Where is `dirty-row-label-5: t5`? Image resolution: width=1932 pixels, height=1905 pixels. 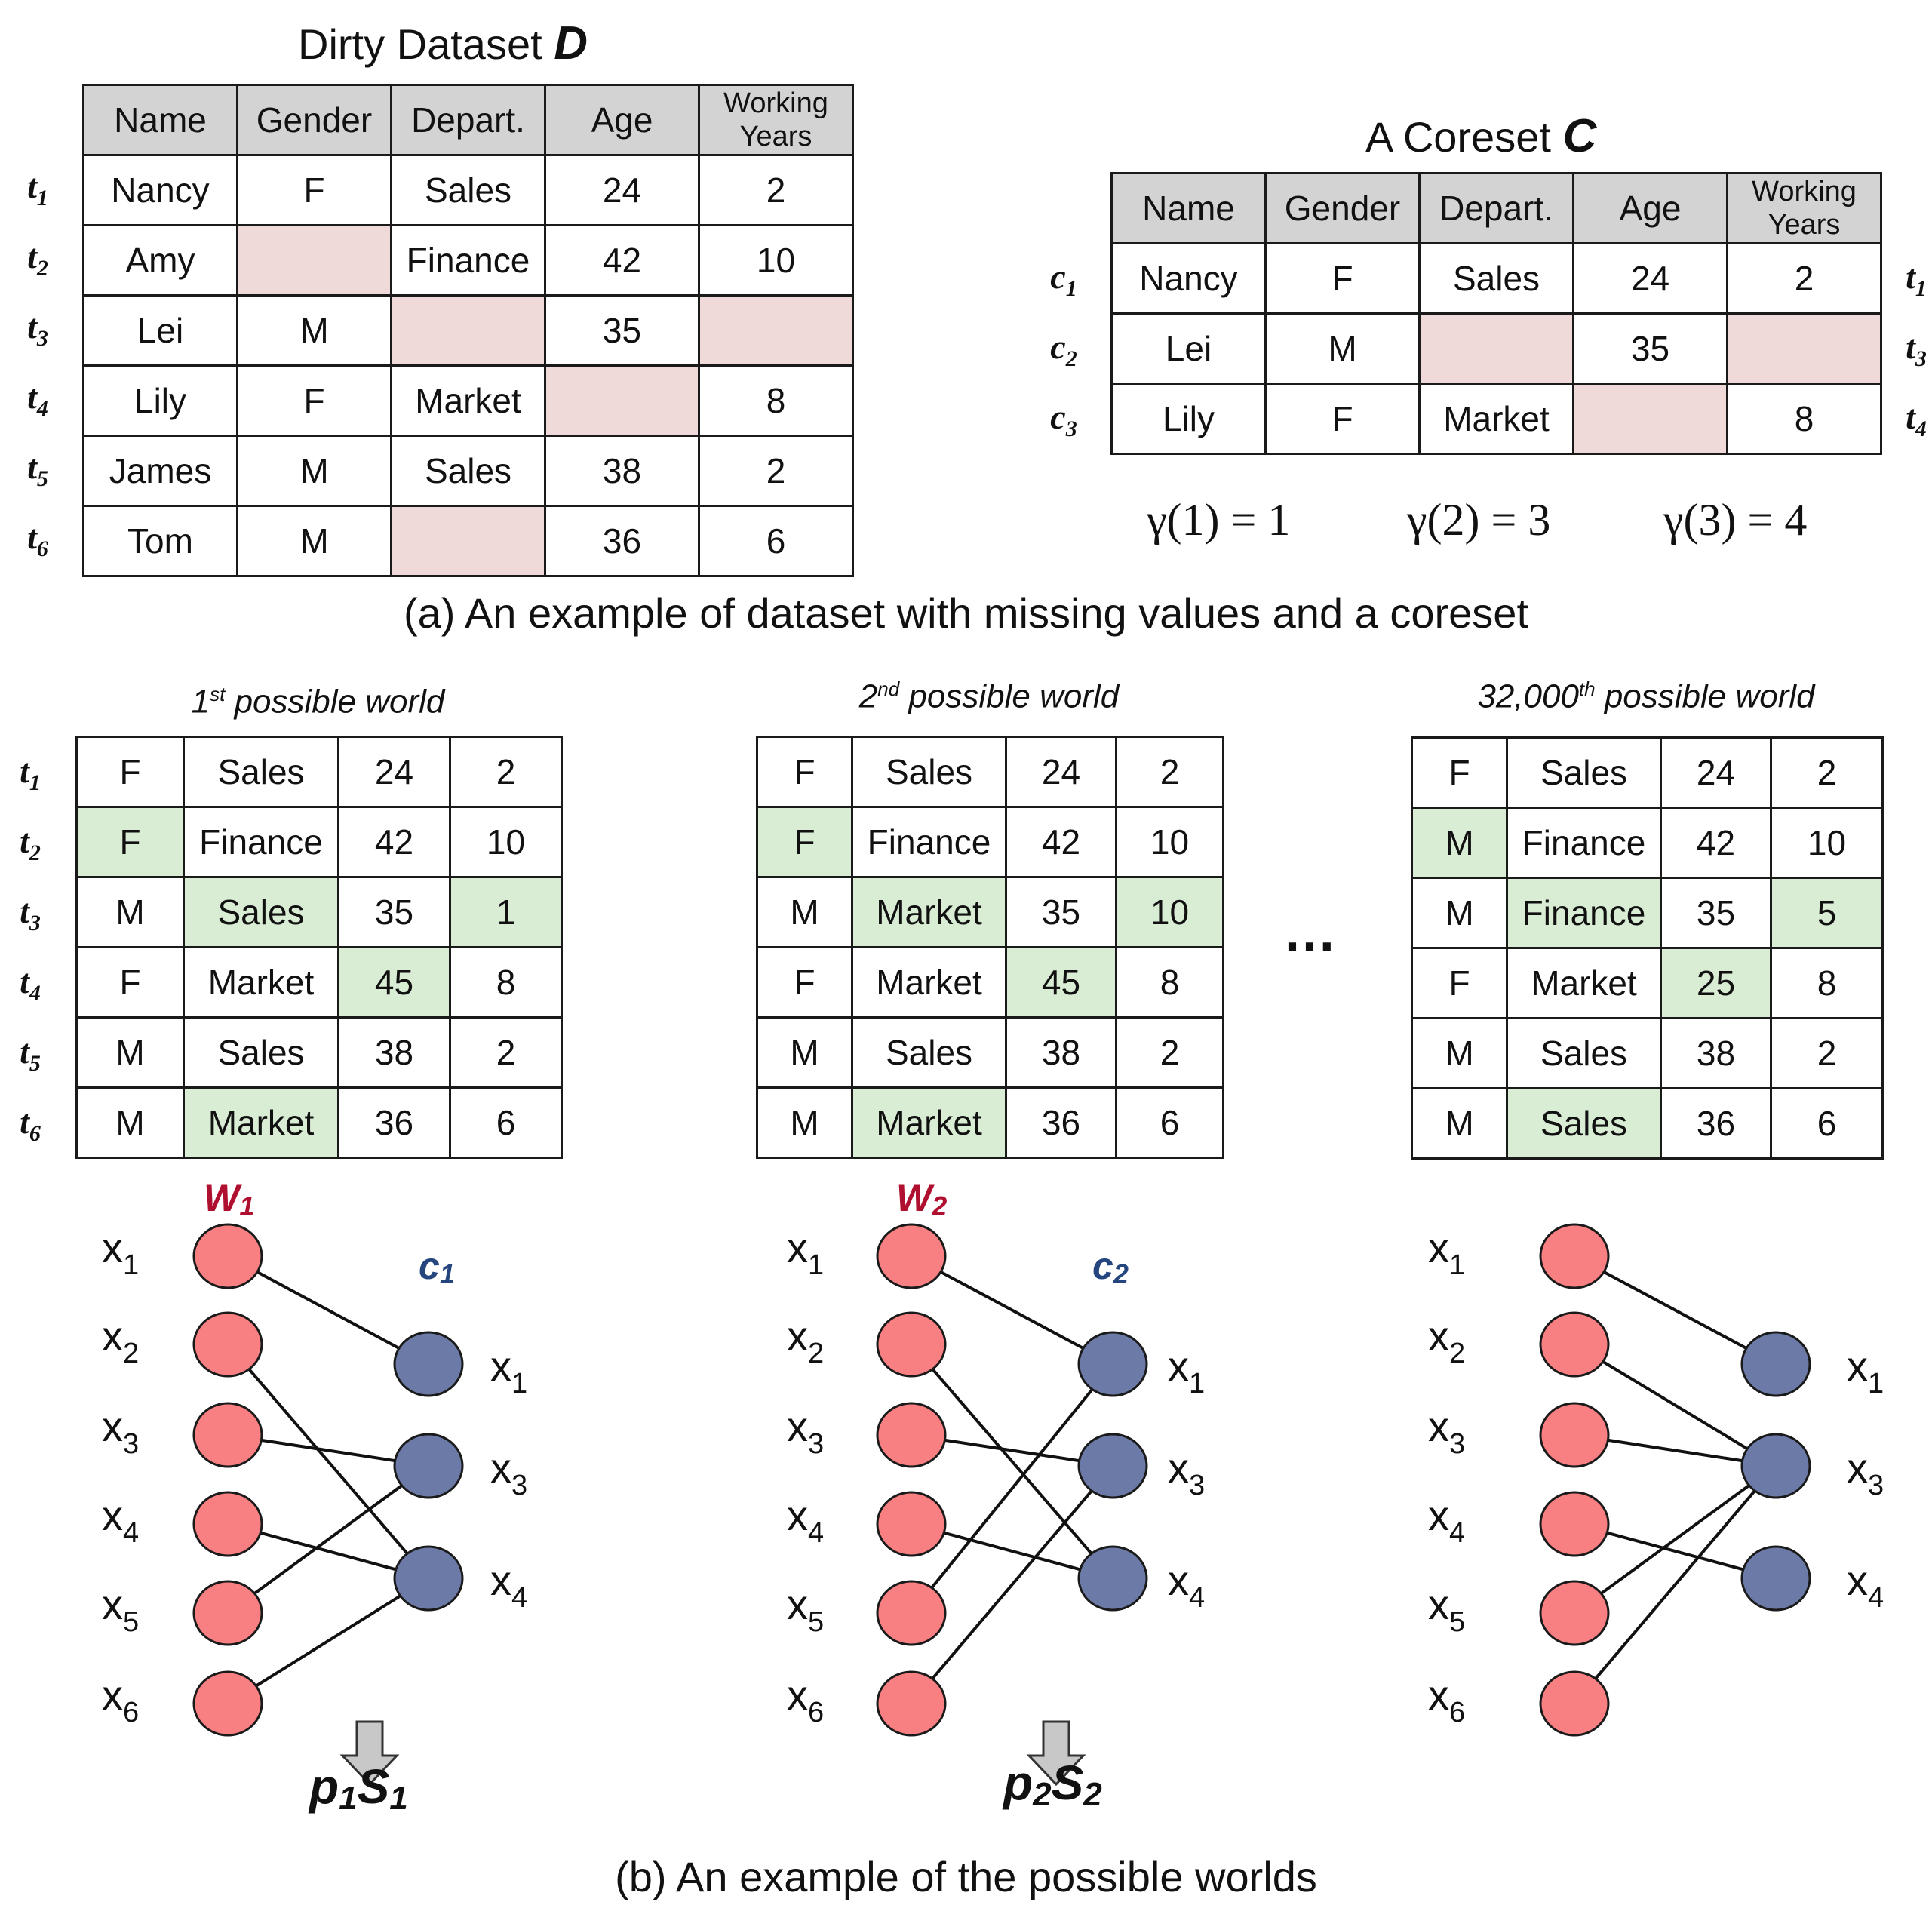 dirty-row-label-5: t5 is located at coordinates (38, 469).